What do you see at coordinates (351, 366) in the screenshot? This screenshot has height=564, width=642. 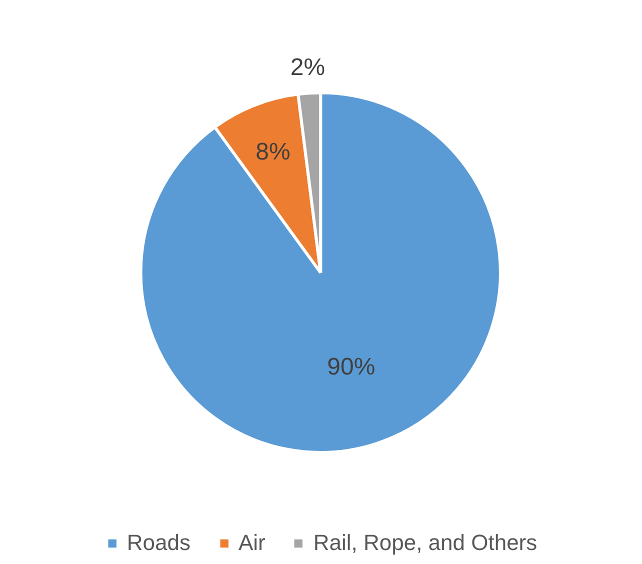 I see `data-label: 90%` at bounding box center [351, 366].